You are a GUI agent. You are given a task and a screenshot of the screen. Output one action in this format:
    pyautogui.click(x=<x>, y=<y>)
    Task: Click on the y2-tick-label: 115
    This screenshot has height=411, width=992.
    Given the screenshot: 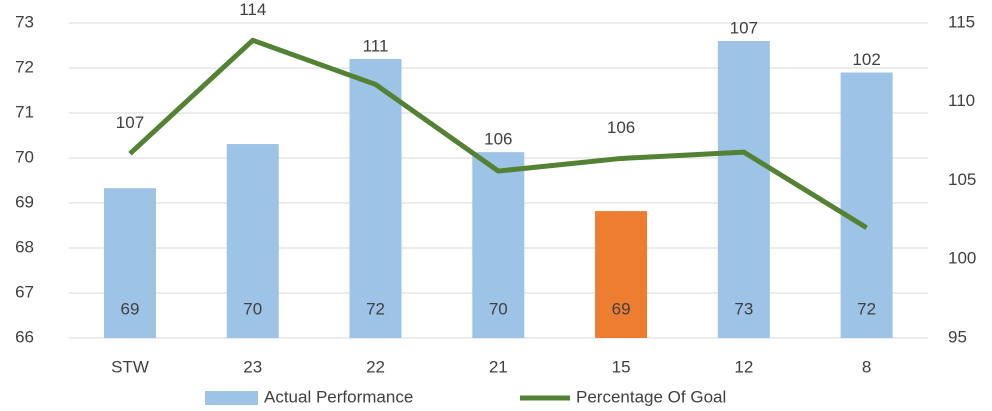 What is the action you would take?
    pyautogui.click(x=961, y=21)
    